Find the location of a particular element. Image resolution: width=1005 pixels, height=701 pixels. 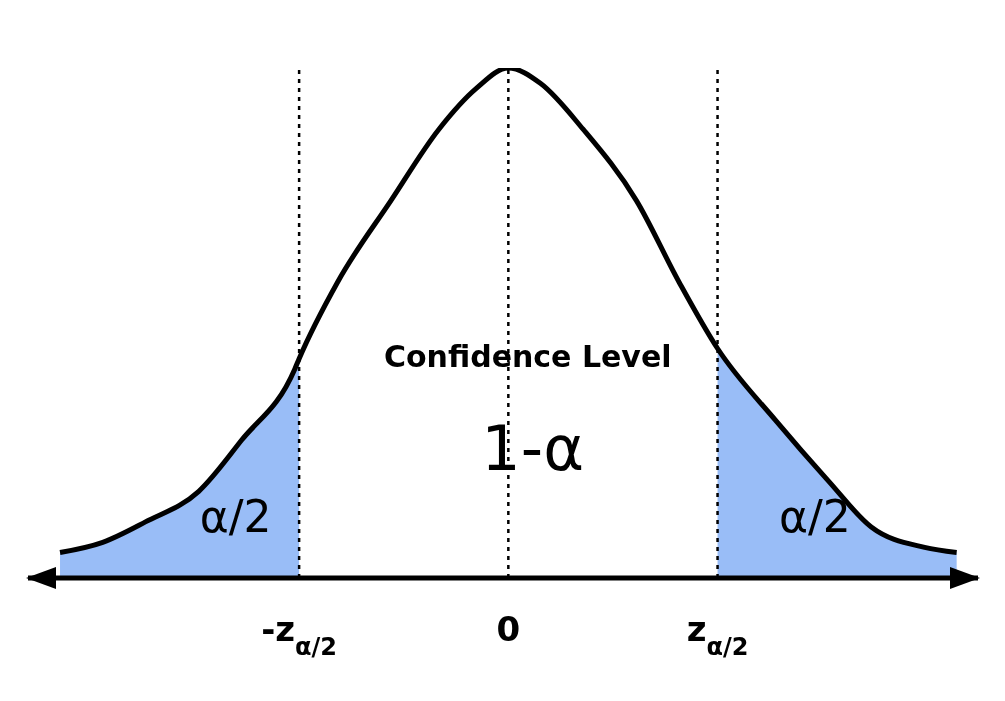

x-tick-label: -z$_{α/2}$ is located at coordinates (299, 635).